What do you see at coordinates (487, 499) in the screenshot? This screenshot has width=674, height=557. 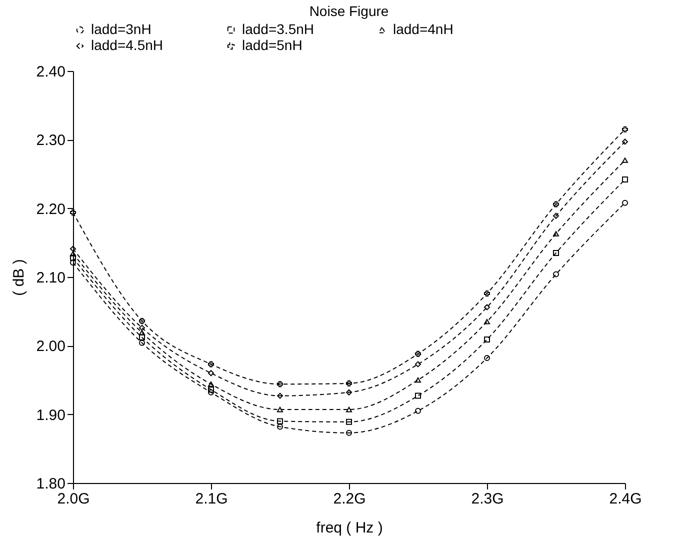 I see `x-tick-label: 2.3G` at bounding box center [487, 499].